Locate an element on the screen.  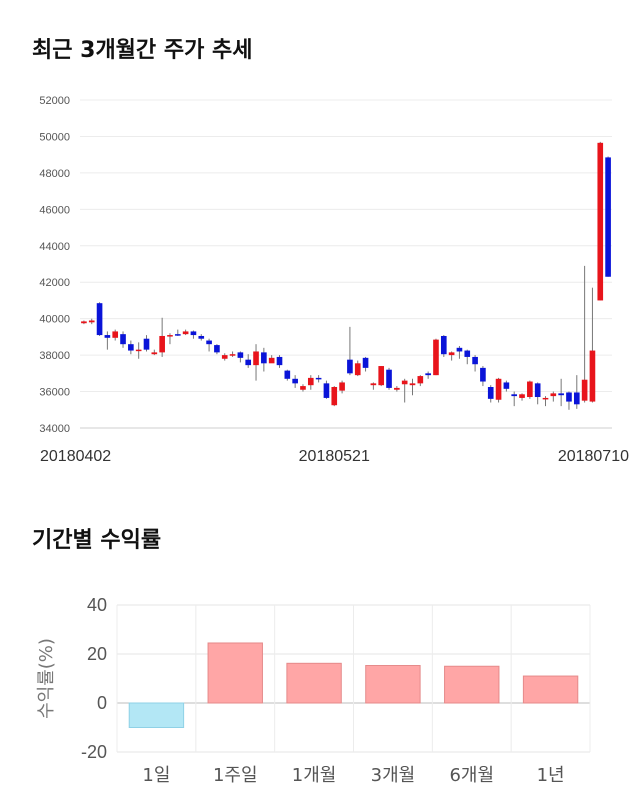
y-tick-label: 42000 is located at coordinates (54, 283).